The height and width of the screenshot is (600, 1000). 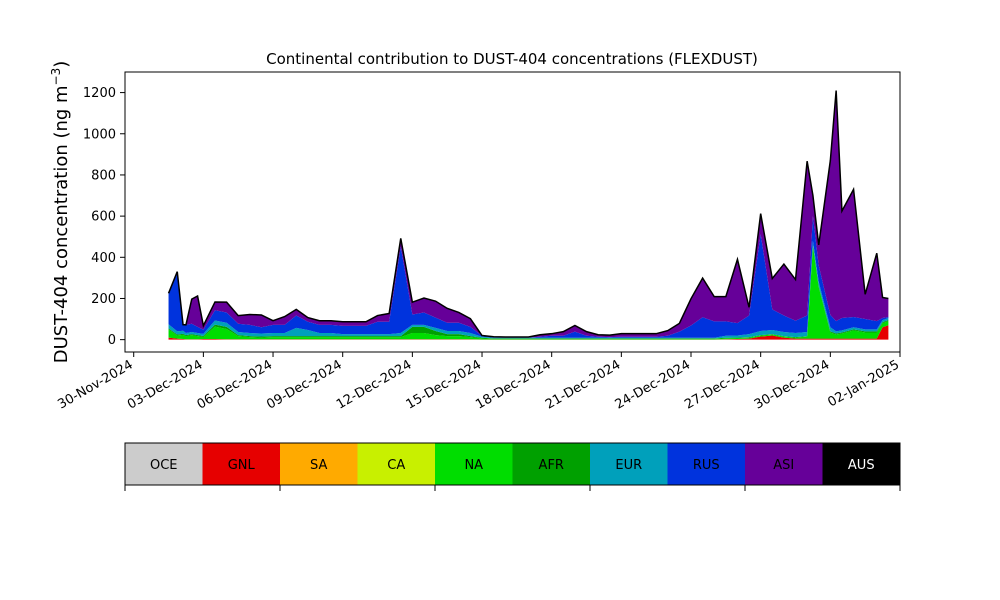 I want to click on y-tick-label: 400, so click(x=103, y=258).